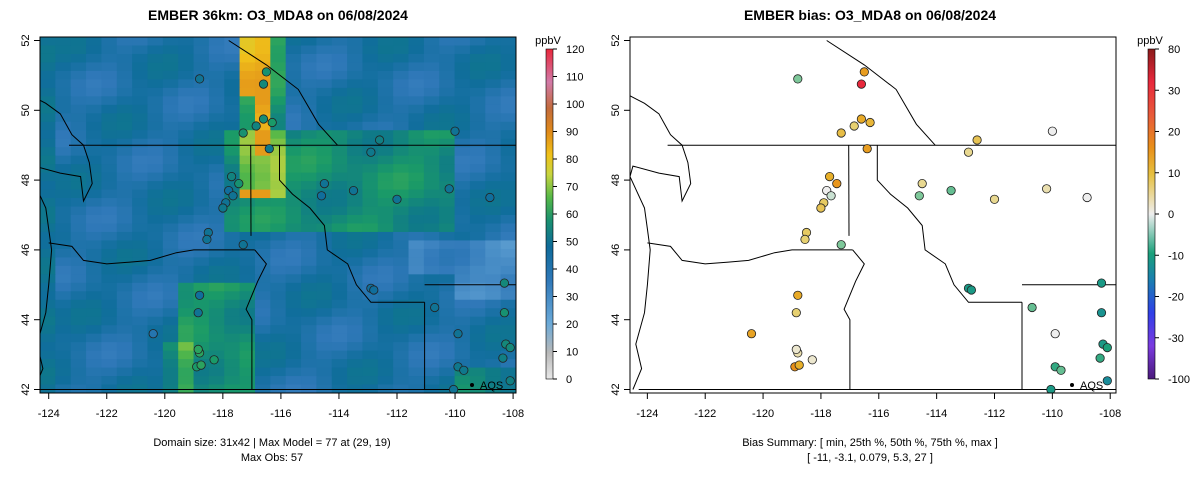 This screenshot has height=479, width=1200. Describe the element at coordinates (881, 93) in the screenshot. I see `bc-ab-border` at that location.